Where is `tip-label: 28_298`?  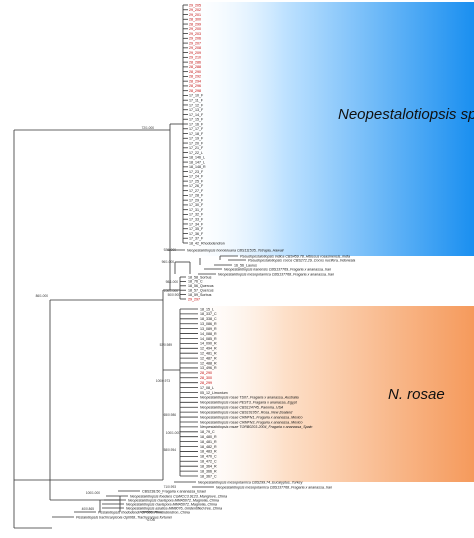 tip-label: 28_298 is located at coordinates (195, 91).